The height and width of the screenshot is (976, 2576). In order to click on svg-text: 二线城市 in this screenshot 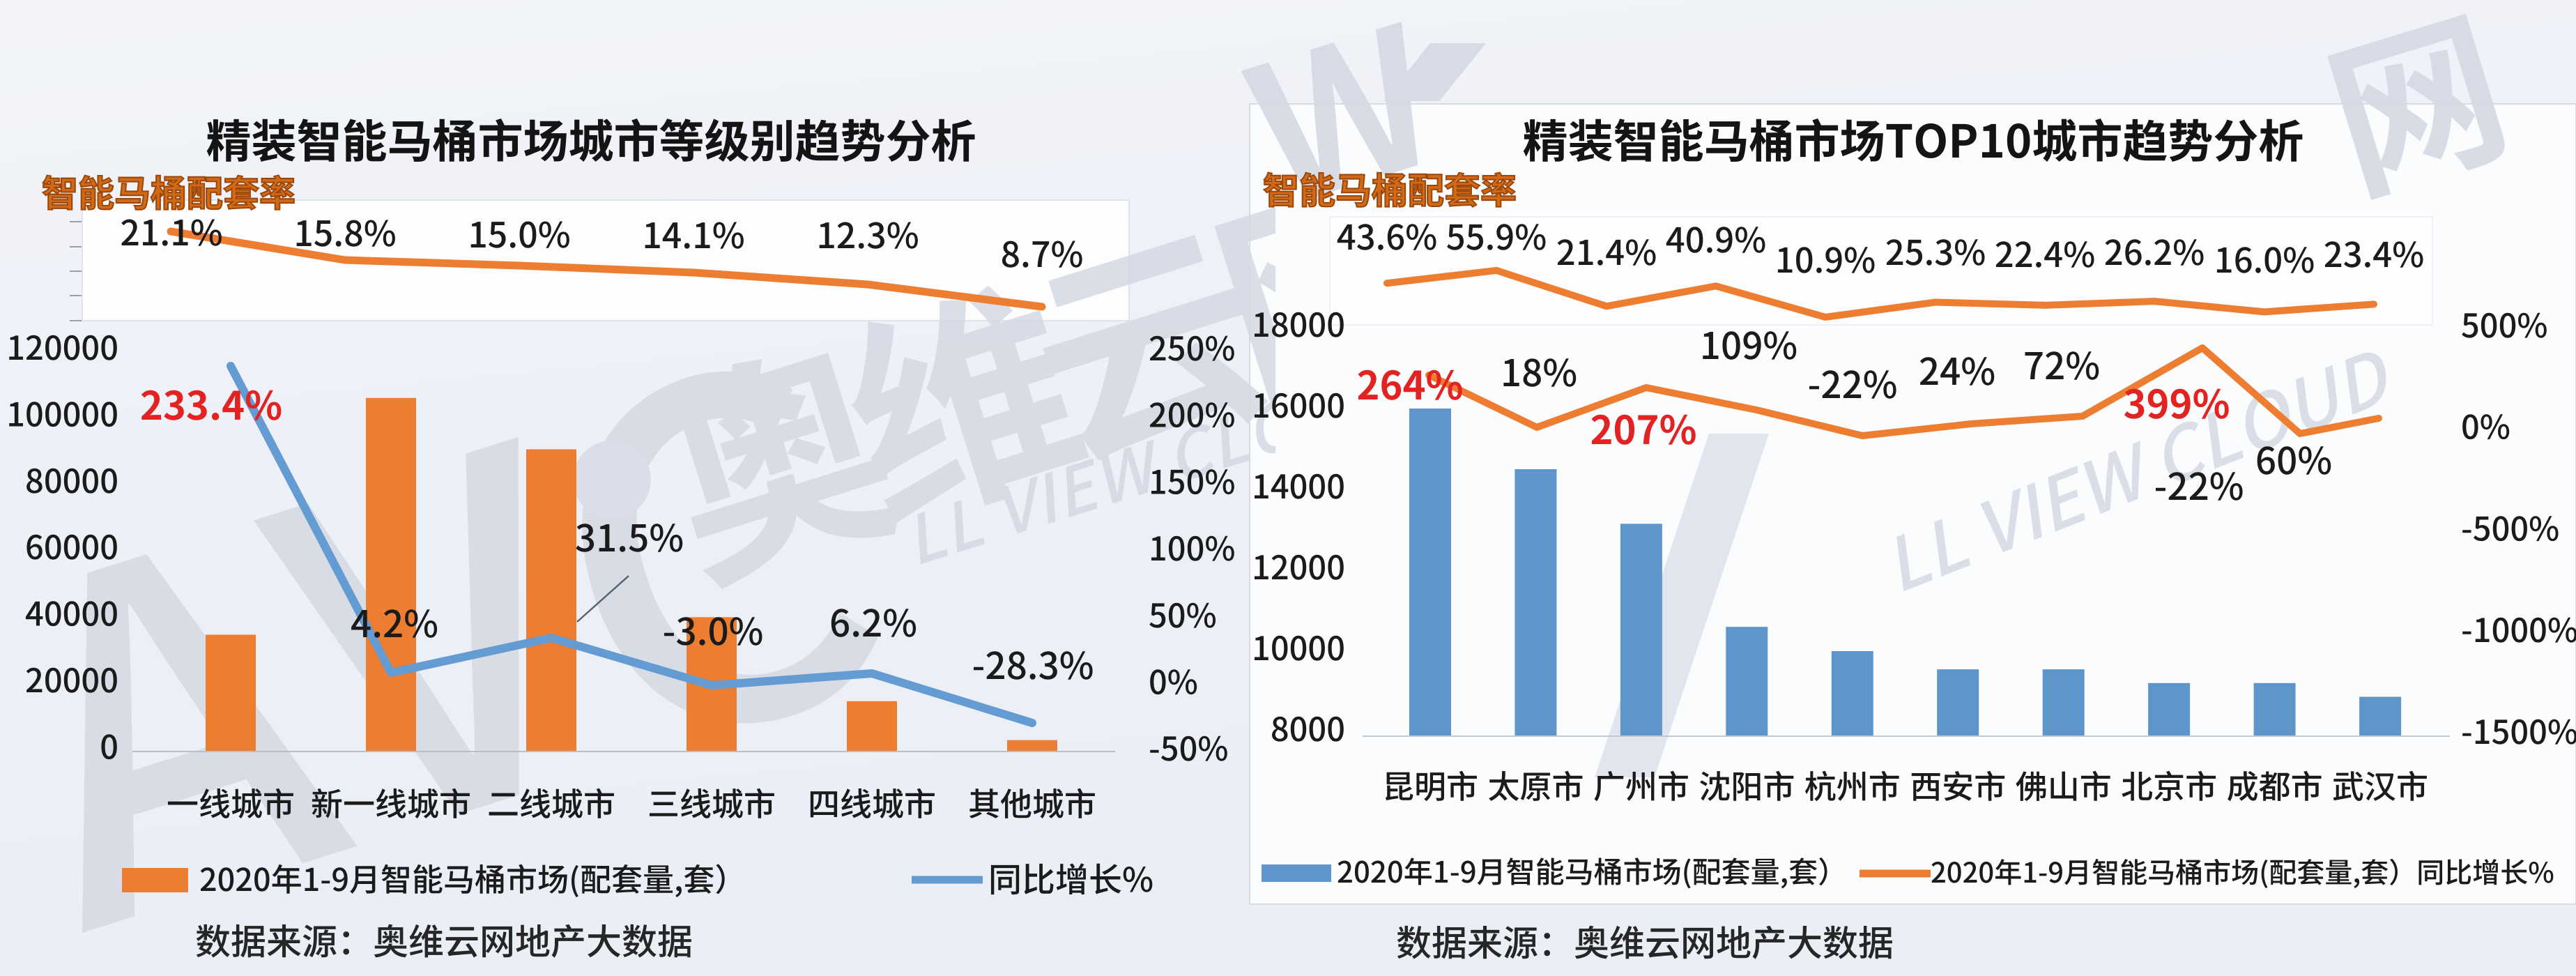, I will do `click(551, 802)`.